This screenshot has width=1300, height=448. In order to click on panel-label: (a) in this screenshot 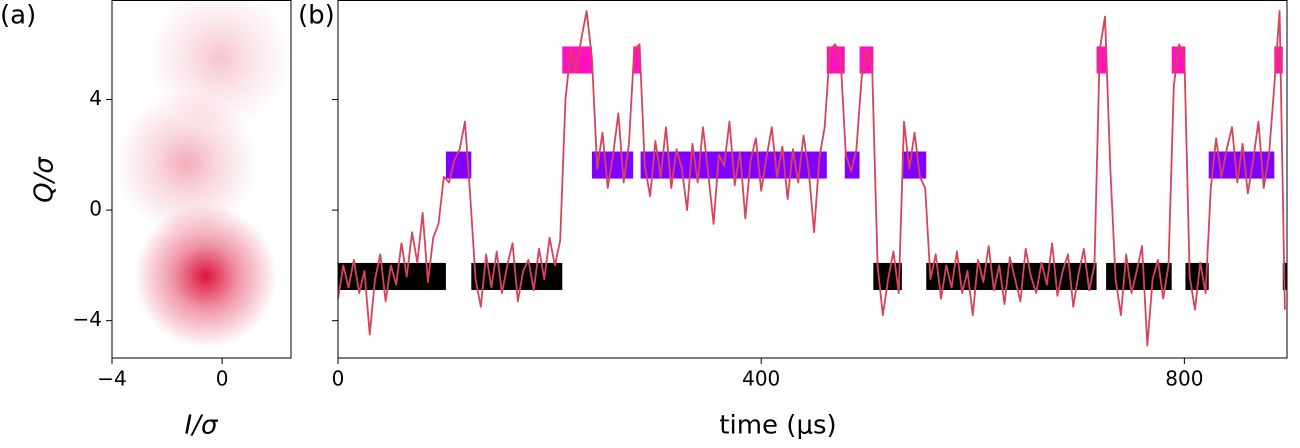, I will do `click(18, 16)`.